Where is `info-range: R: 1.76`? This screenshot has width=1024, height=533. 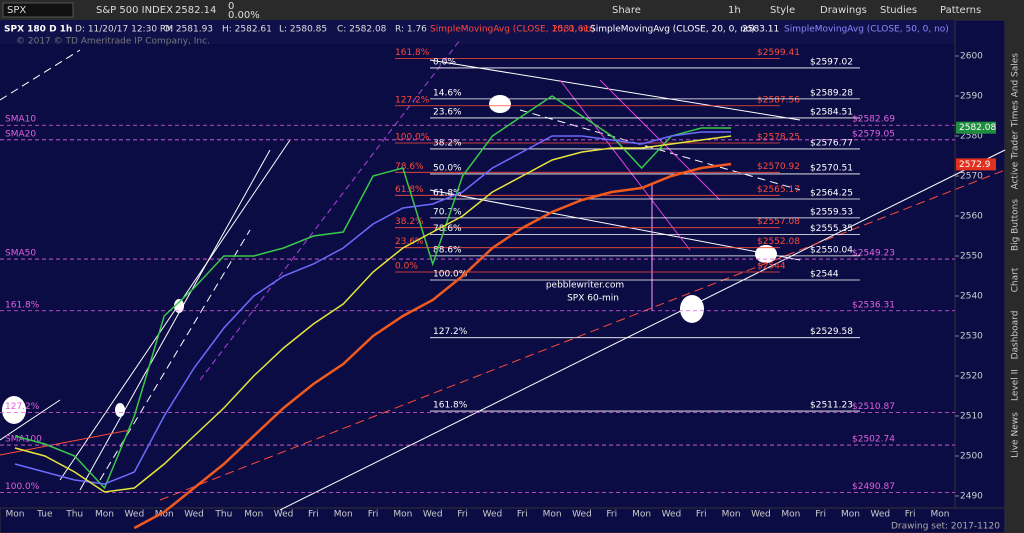
info-range: R: 1.76 is located at coordinates (411, 30).